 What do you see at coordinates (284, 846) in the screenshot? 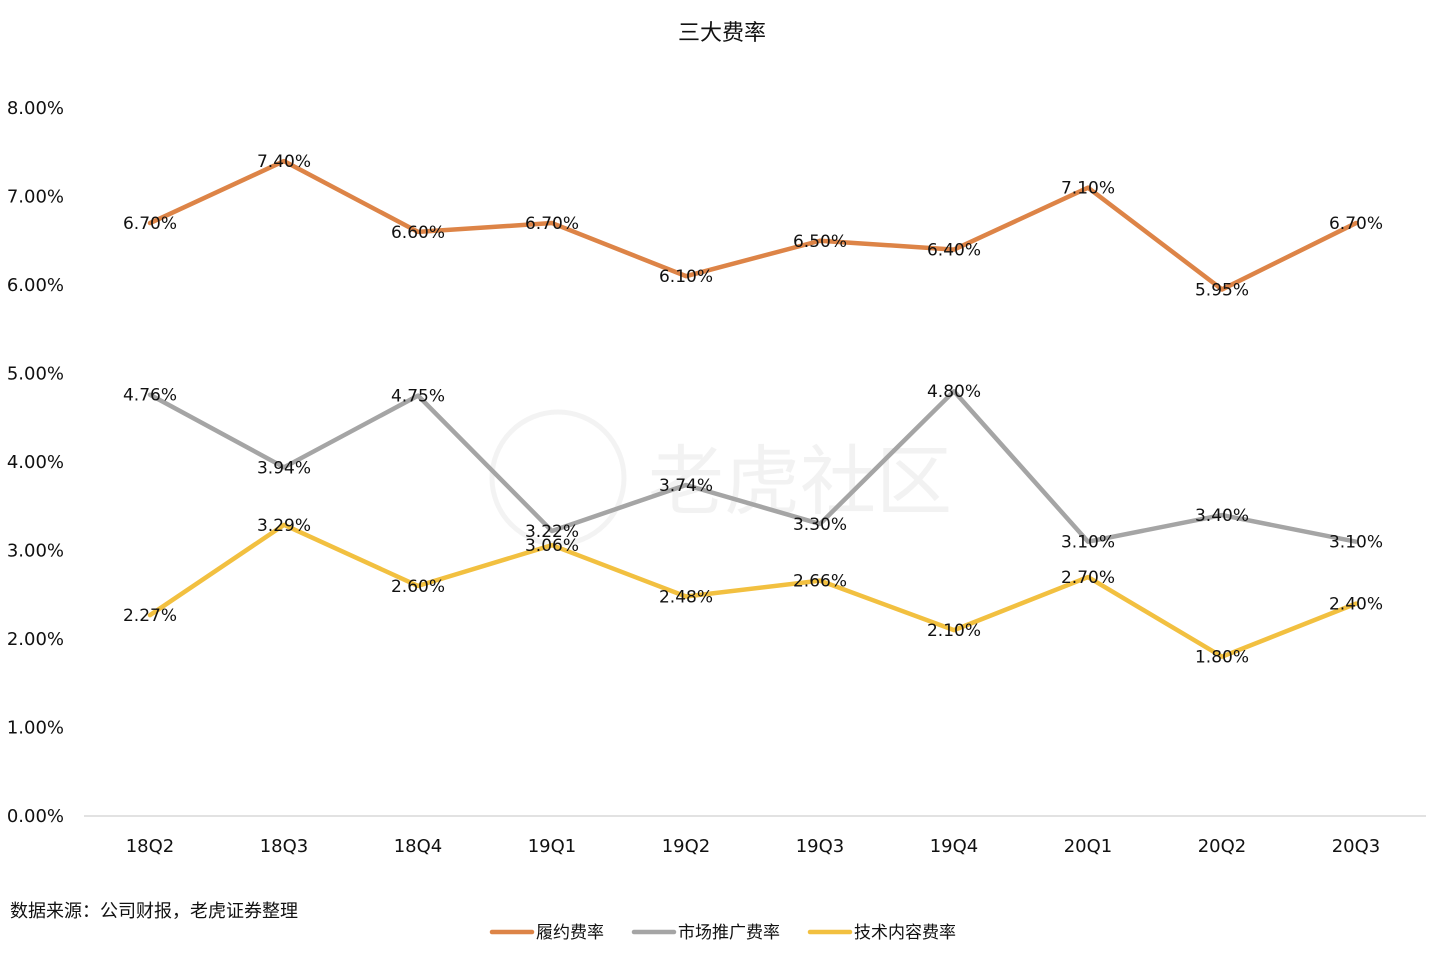
I see `x-tick-label: 18Q3` at bounding box center [284, 846].